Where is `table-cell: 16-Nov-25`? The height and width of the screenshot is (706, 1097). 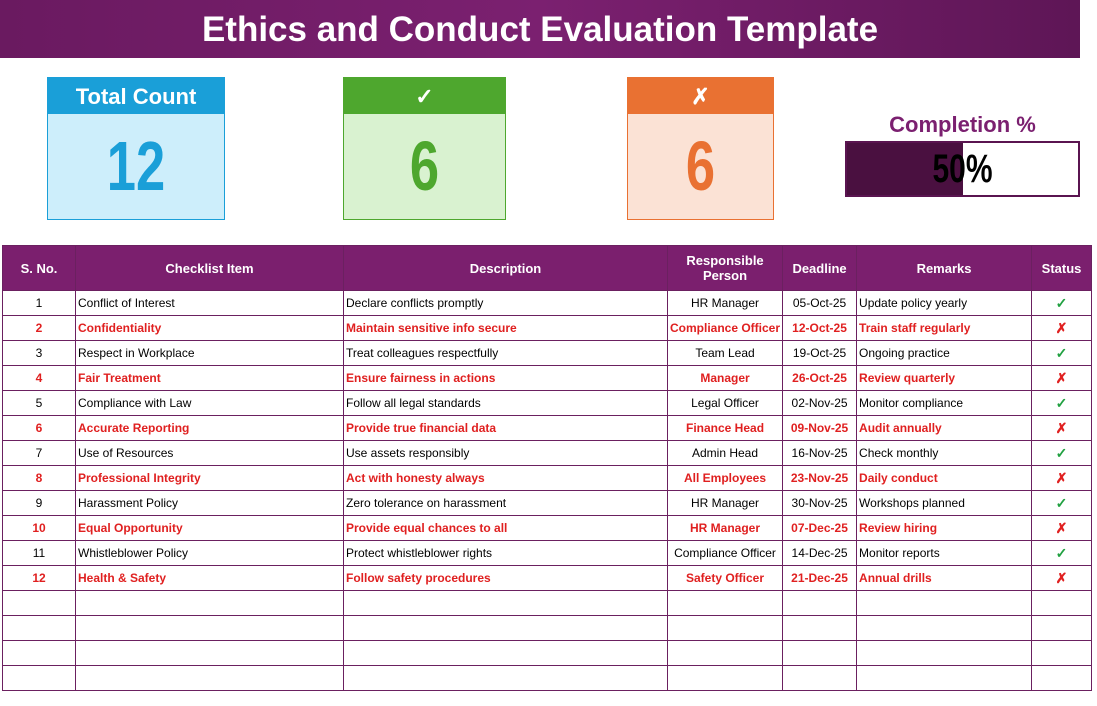 table-cell: 16-Nov-25 is located at coordinates (820, 453).